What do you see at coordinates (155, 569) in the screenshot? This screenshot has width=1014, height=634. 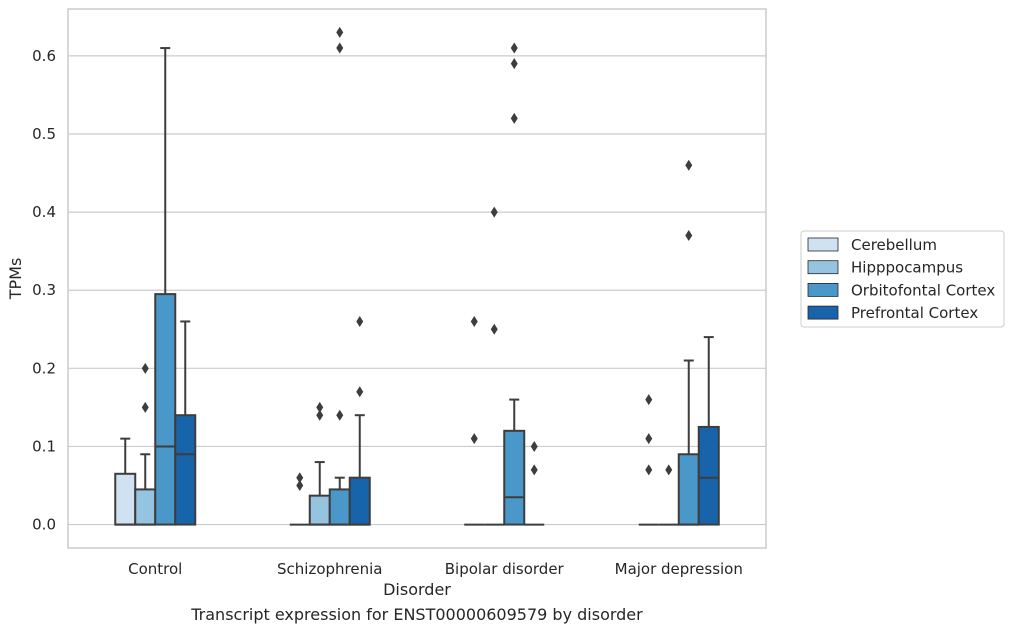 I see `x-tick-label: Control` at bounding box center [155, 569].